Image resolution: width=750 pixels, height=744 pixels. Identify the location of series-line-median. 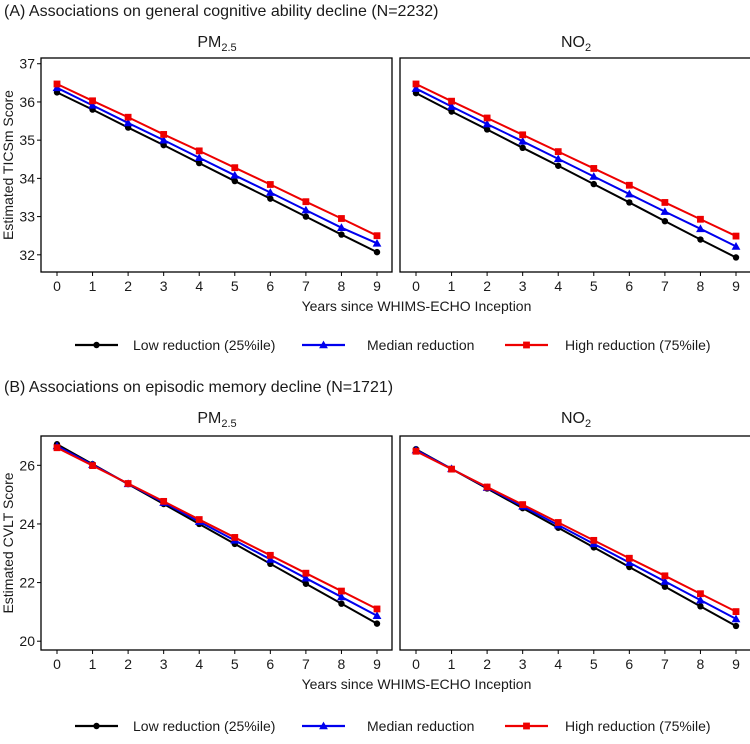
(217, 165).